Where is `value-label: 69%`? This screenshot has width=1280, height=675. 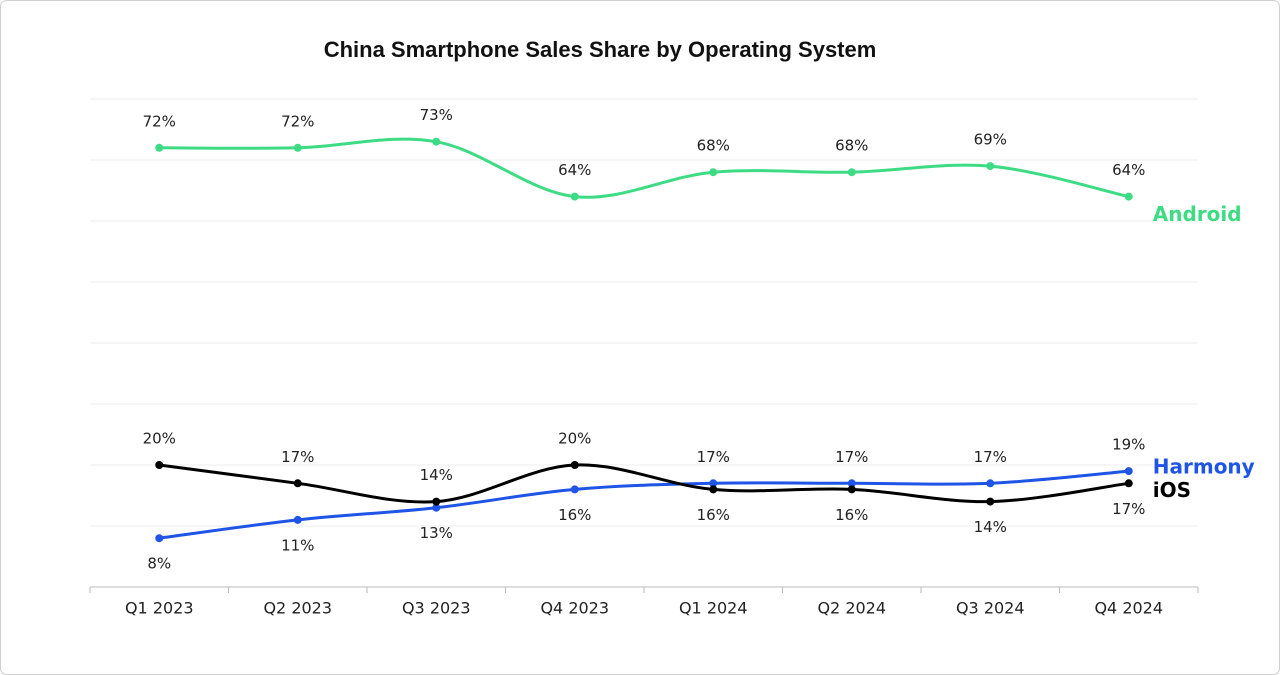
value-label: 69% is located at coordinates (990, 140).